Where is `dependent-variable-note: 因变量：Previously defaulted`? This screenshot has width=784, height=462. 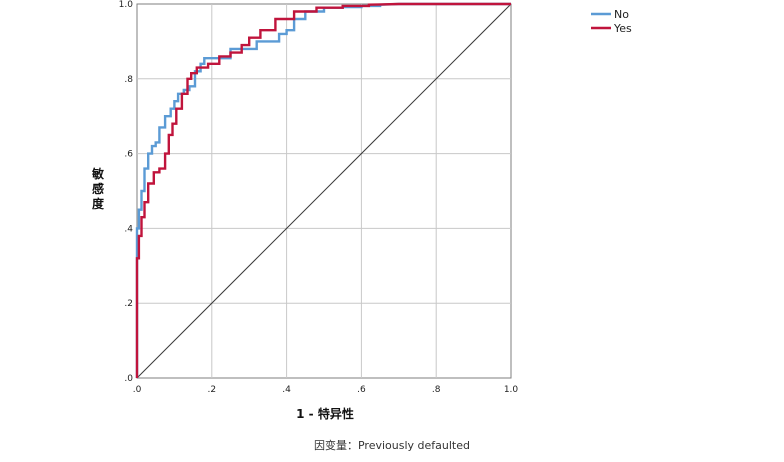 dependent-variable-note: 因变量：Previously defaulted is located at coordinates (391, 445).